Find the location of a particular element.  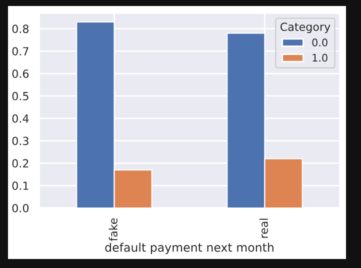

x-tick-label: fake is located at coordinates (113, 230).